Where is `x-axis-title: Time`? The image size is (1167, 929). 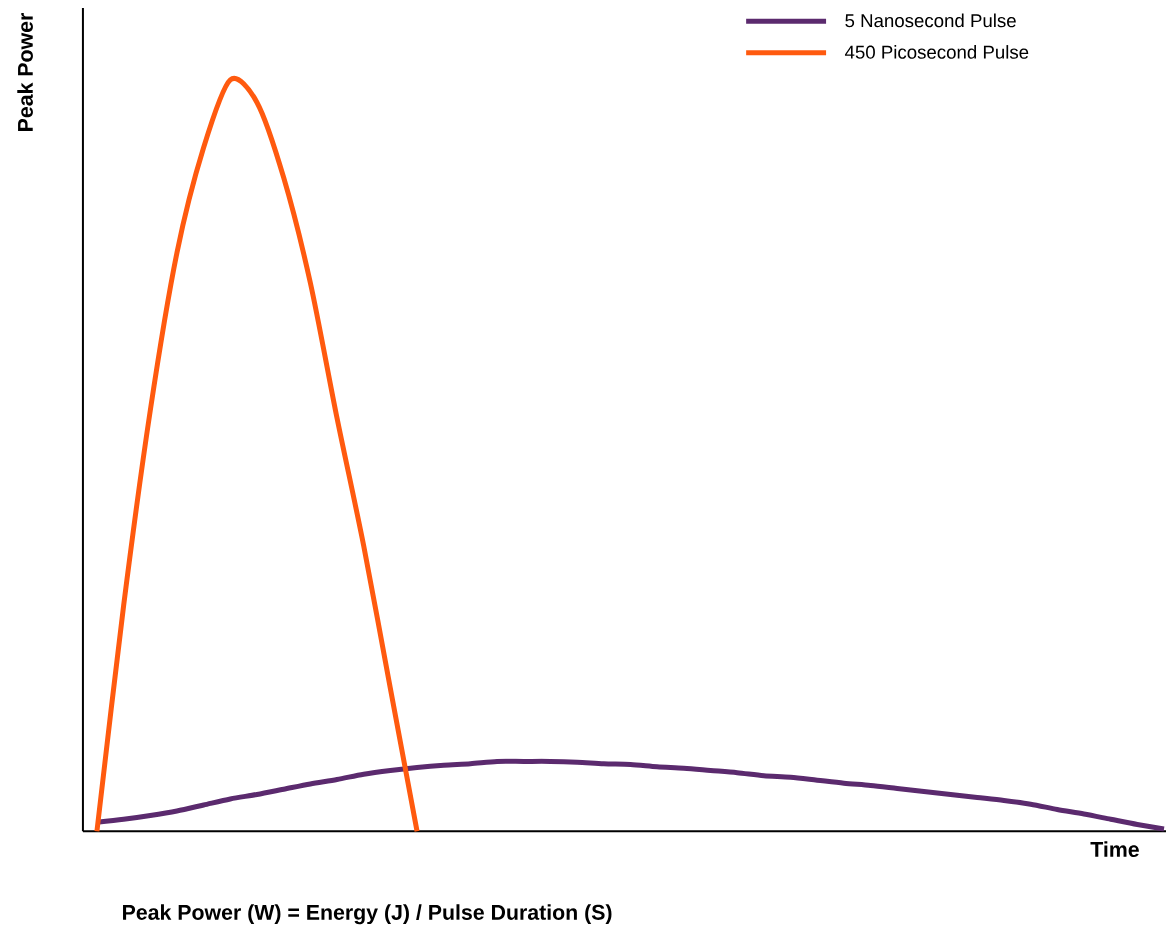 x-axis-title: Time is located at coordinates (1114, 849).